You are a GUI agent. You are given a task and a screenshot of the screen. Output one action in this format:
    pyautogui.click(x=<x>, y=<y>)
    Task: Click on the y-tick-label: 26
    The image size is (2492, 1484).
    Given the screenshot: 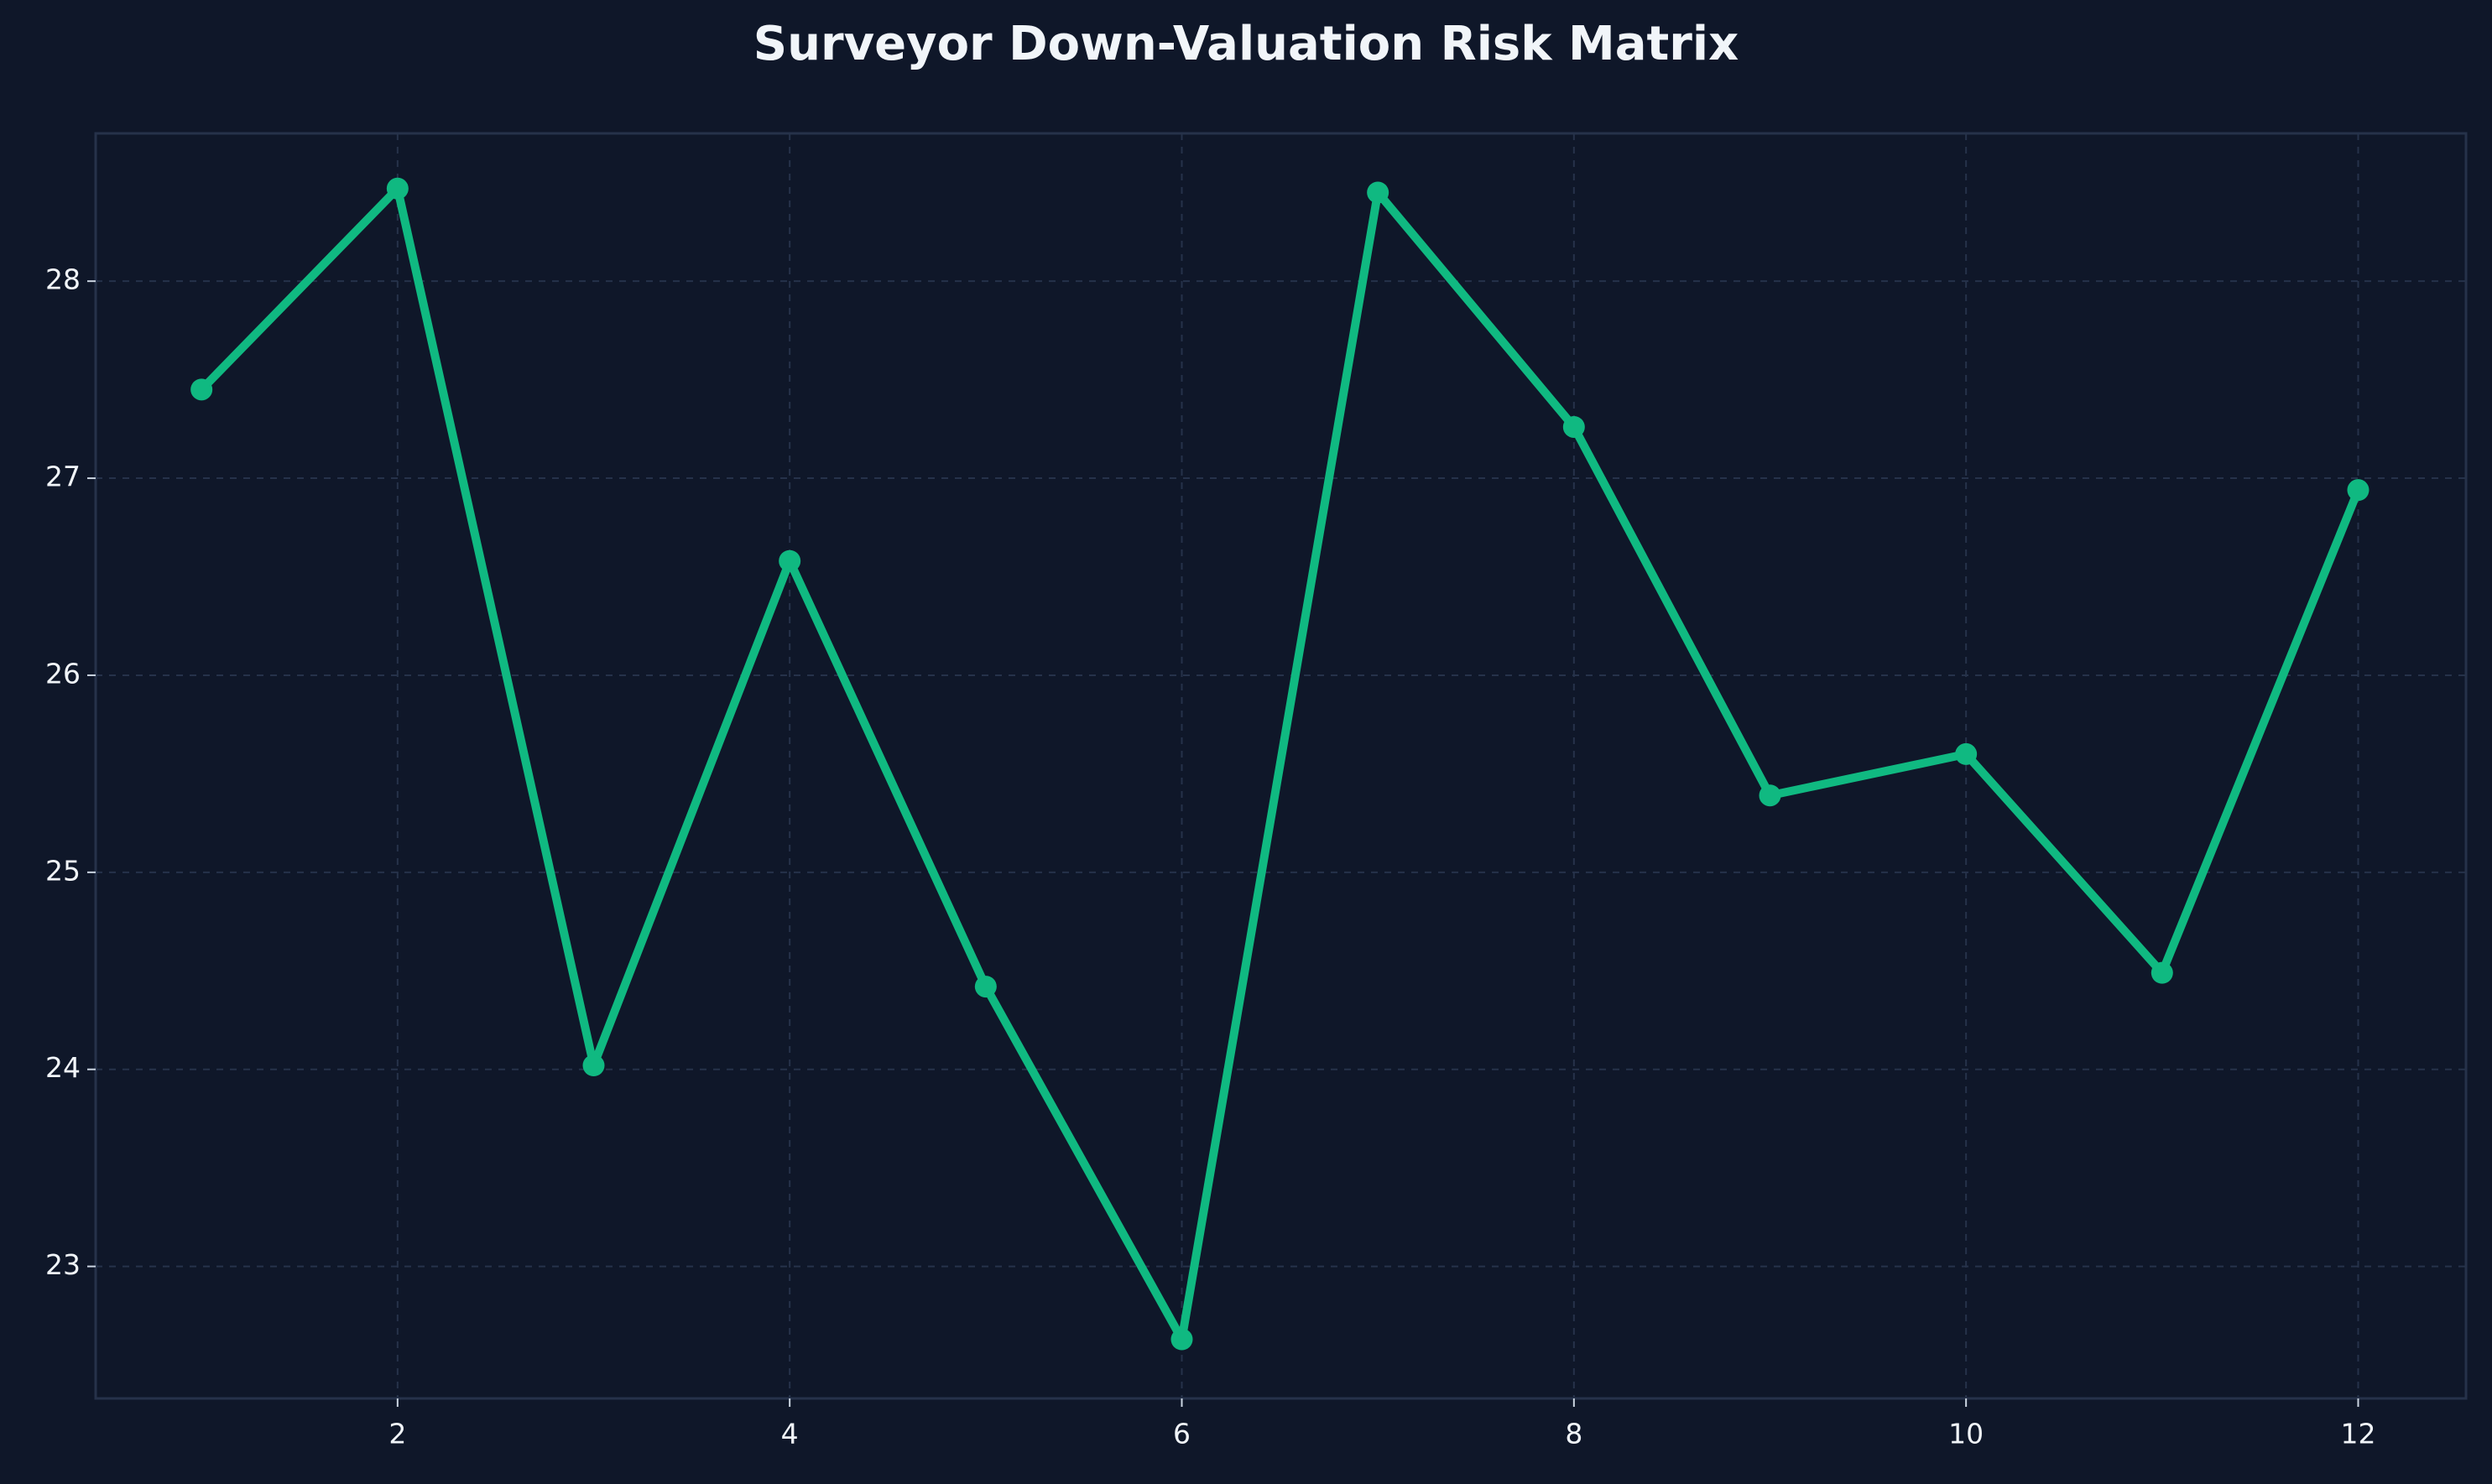 What is the action you would take?
    pyautogui.click(x=63, y=673)
    